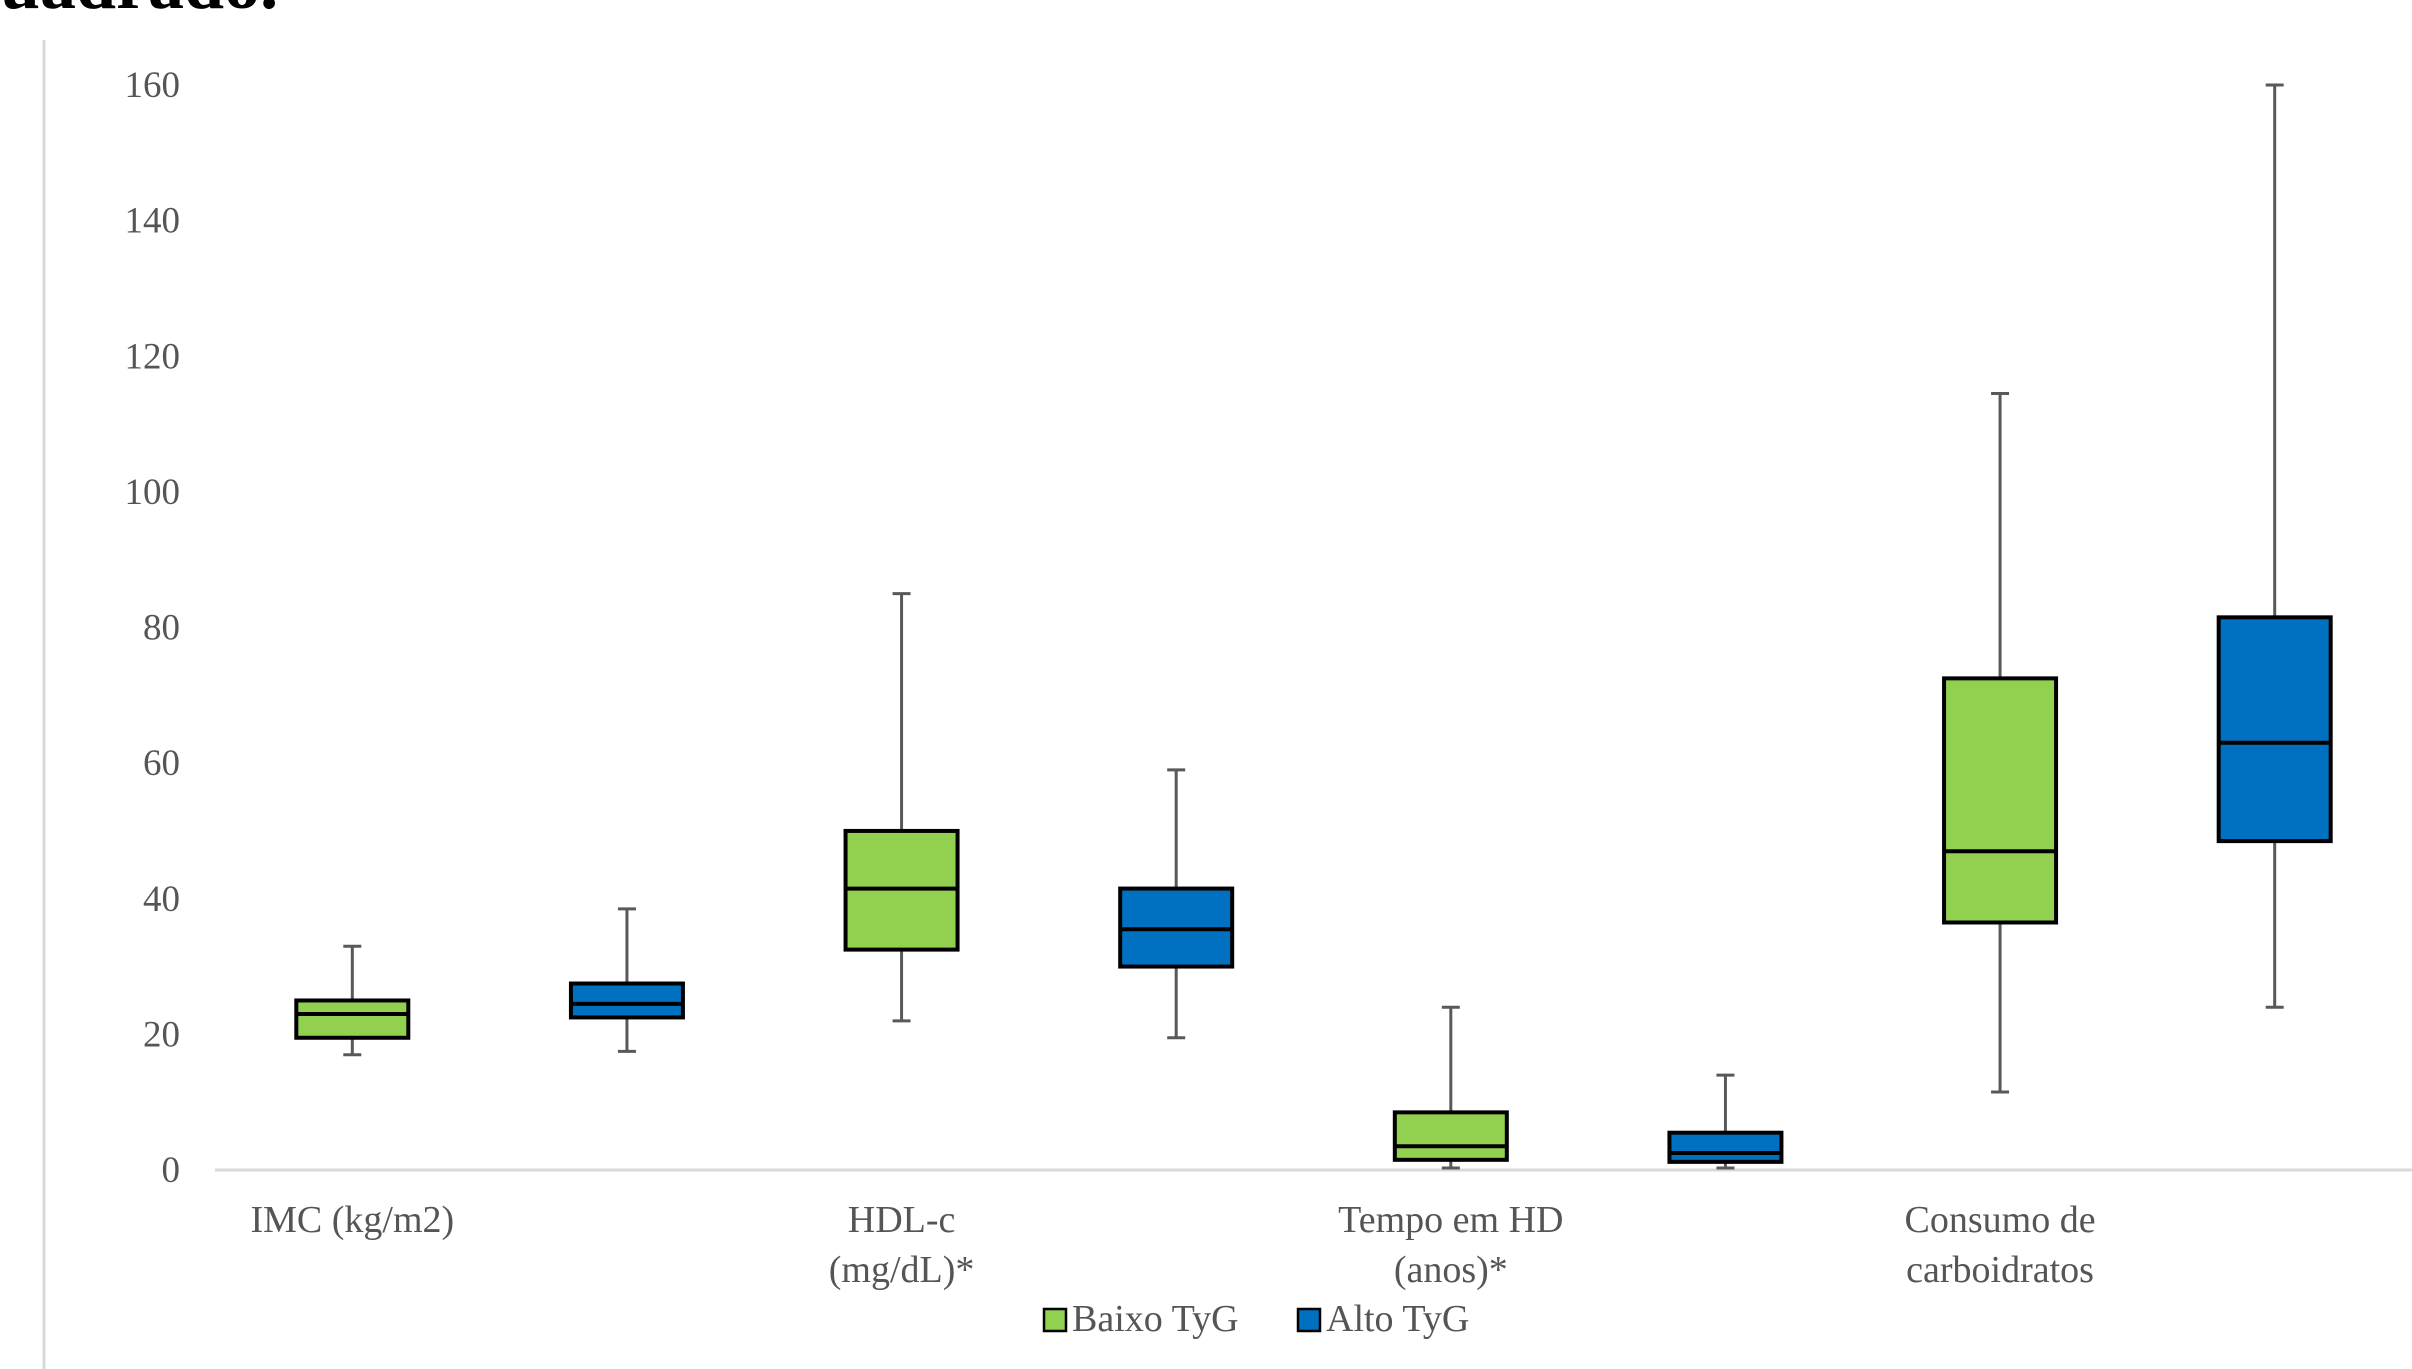  I want to click on y-tick-label: 40, so click(161, 899).